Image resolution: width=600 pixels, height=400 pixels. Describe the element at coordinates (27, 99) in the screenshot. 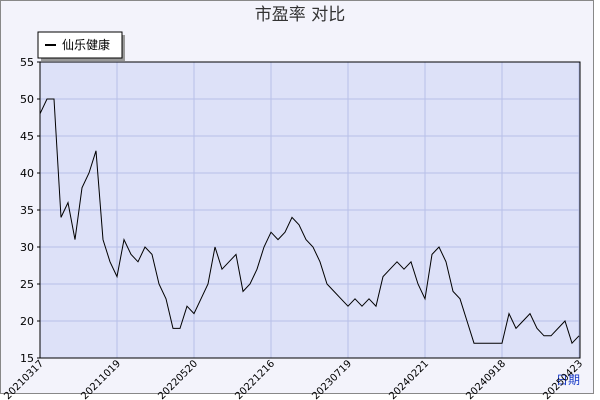

I see `y-tick-label: 50` at that location.